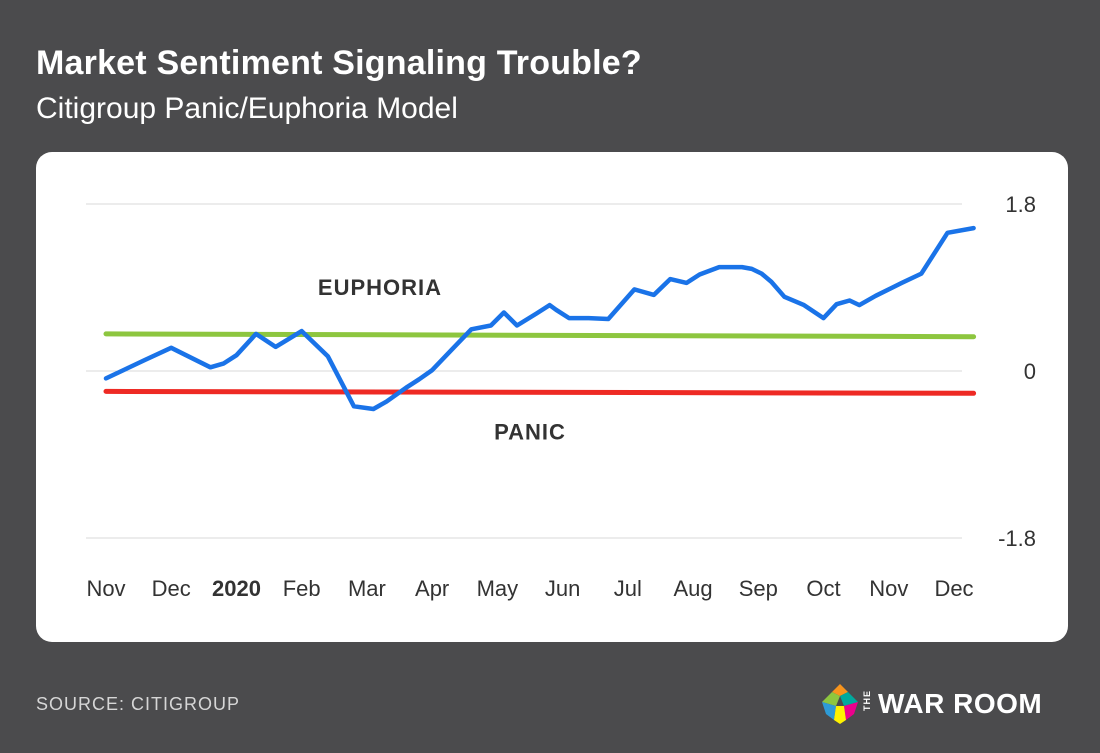 The image size is (1100, 753). What do you see at coordinates (138, 704) in the screenshot?
I see `source-note: SOURCE: CITIGROUP` at bounding box center [138, 704].